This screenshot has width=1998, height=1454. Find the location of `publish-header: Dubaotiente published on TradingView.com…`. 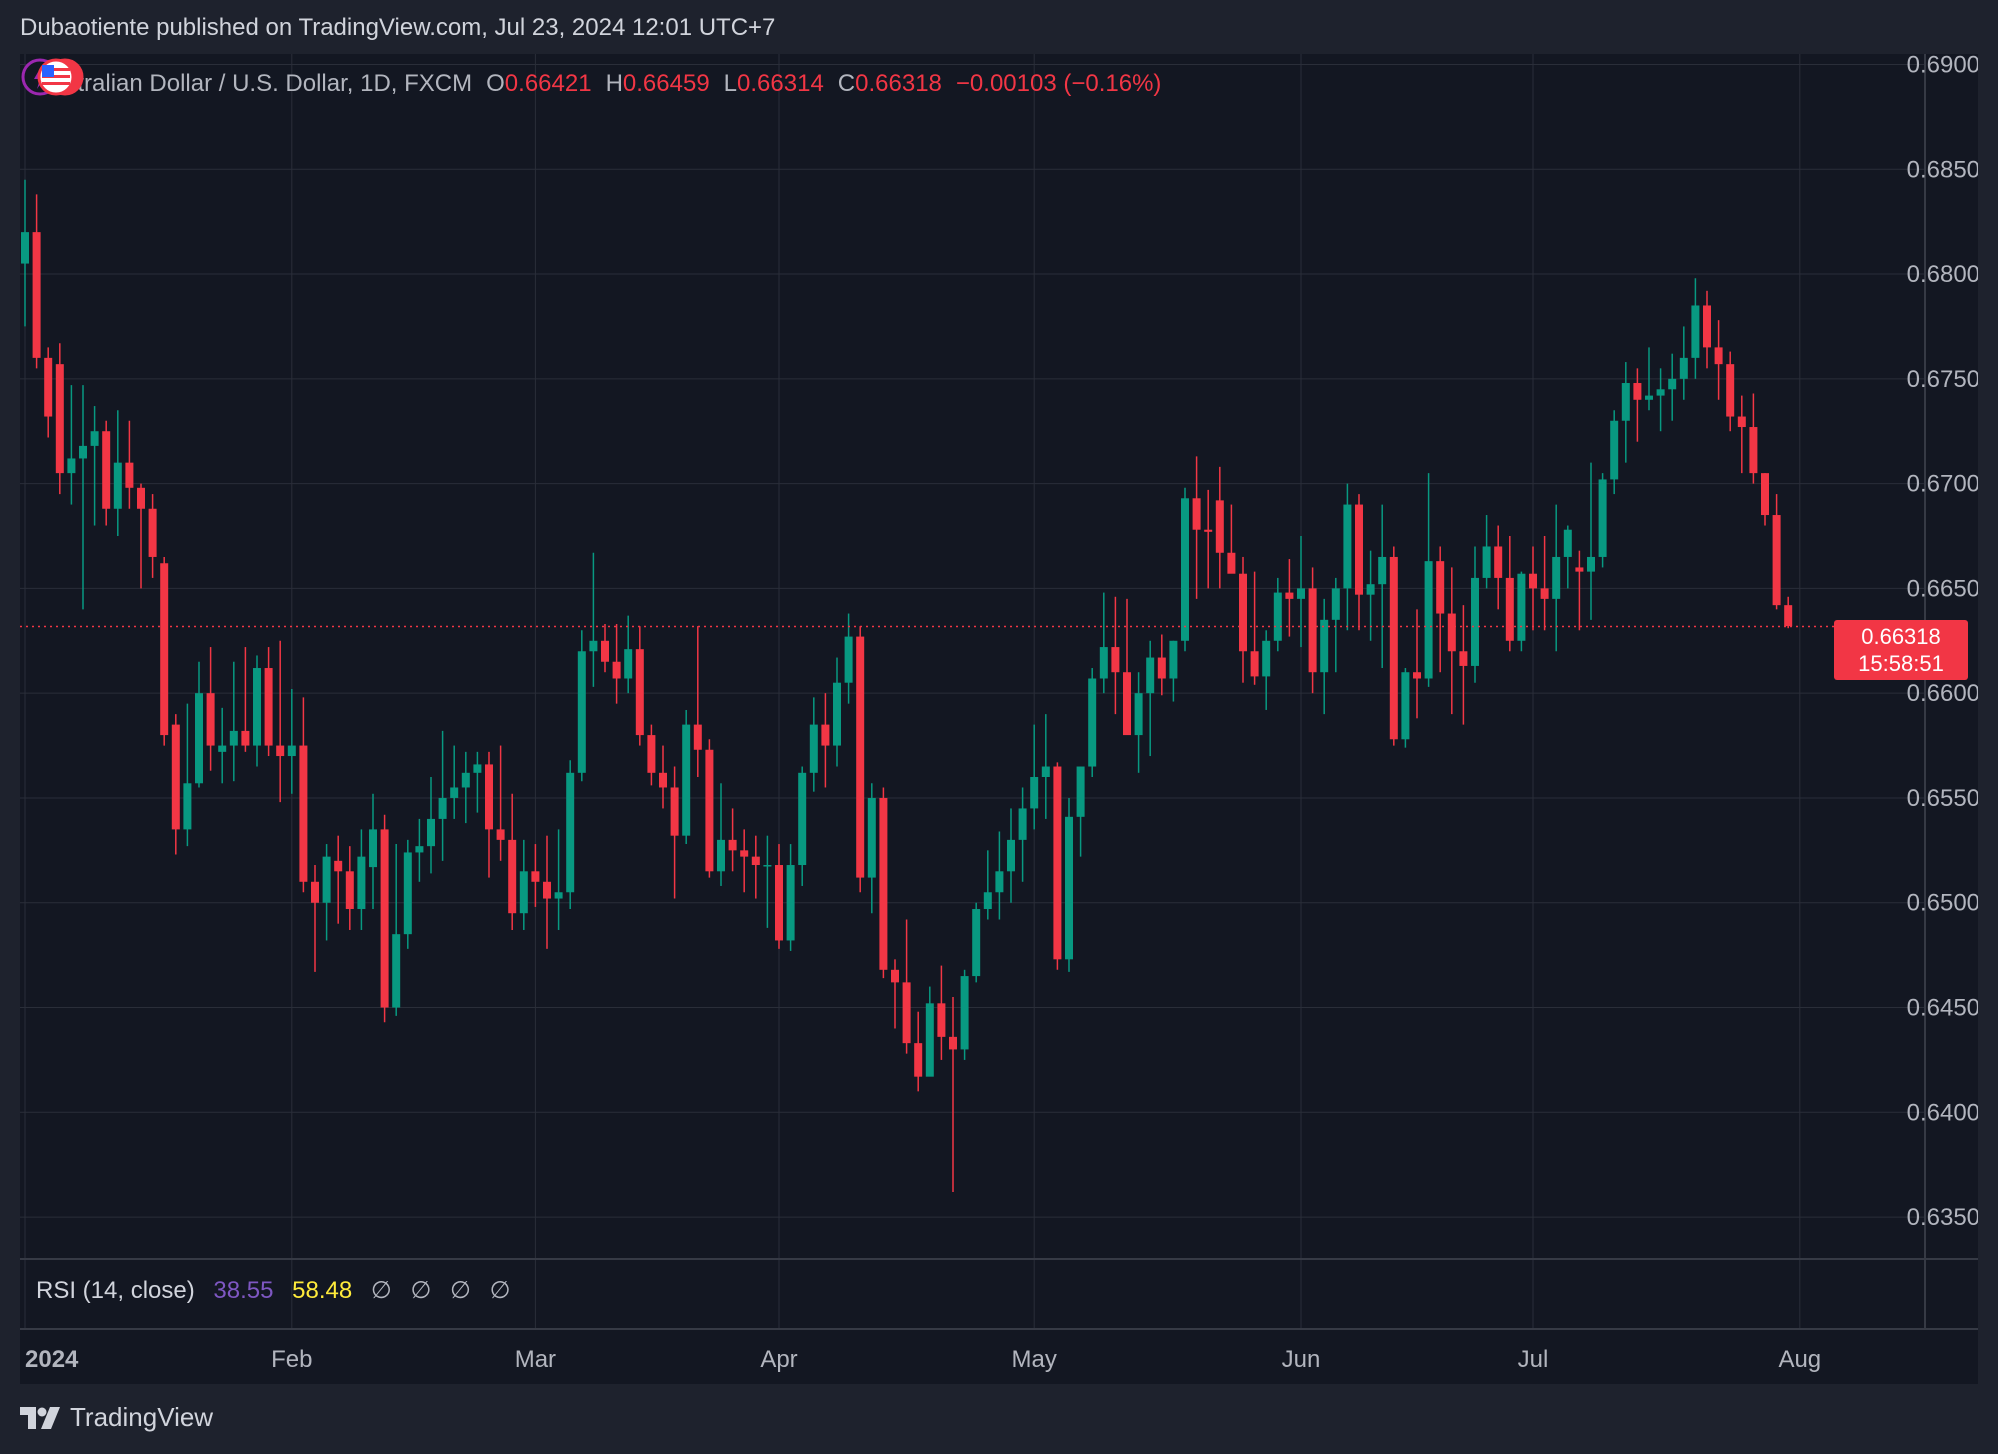

publish-header: Dubaotiente published on TradingView.com… is located at coordinates (398, 27).